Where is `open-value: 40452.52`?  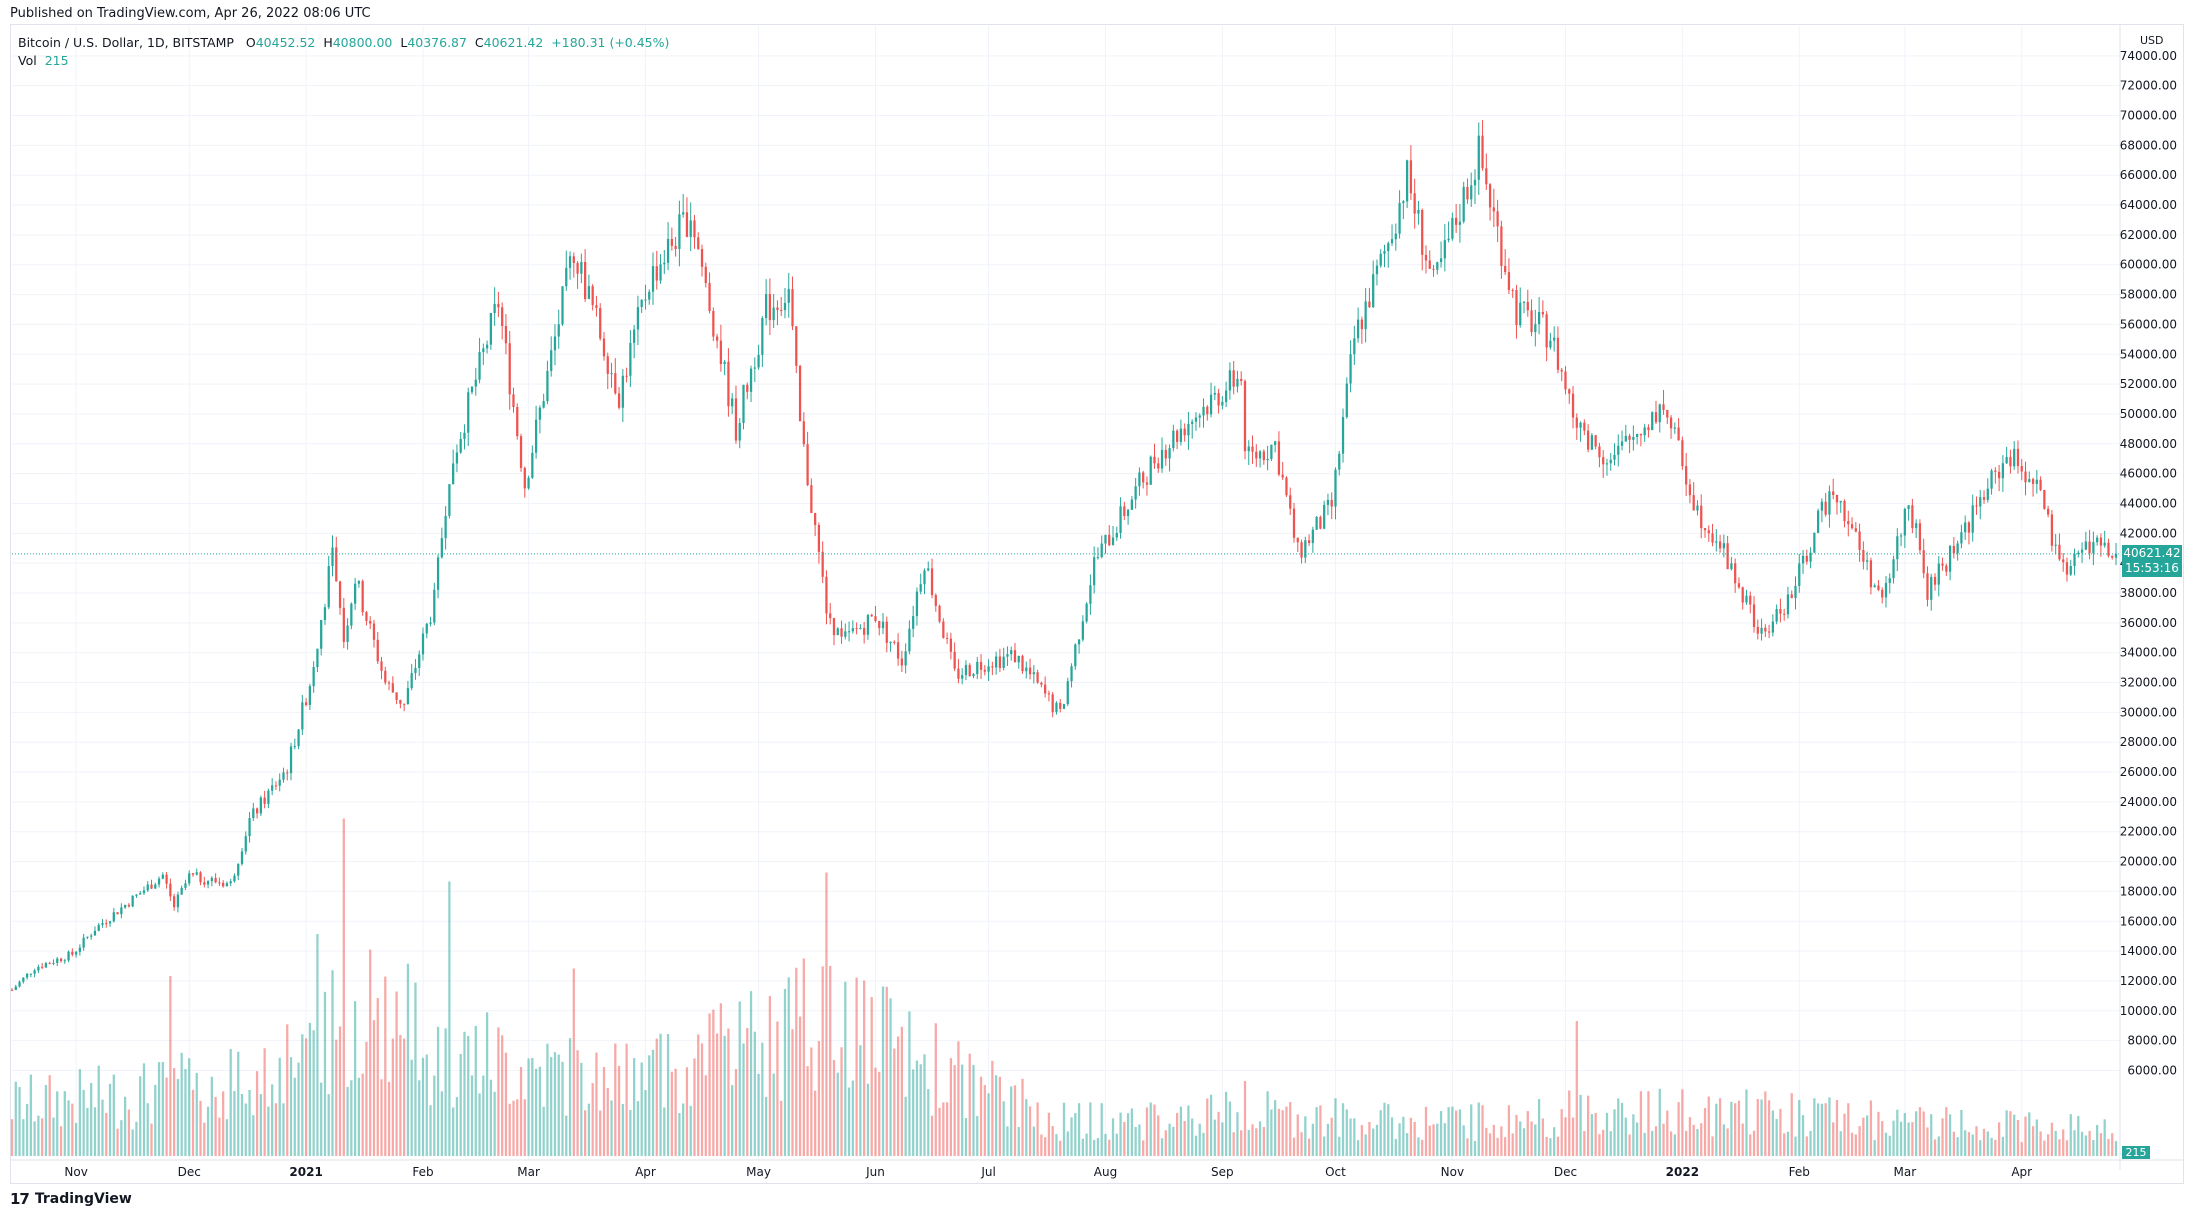 open-value: 40452.52 is located at coordinates (285, 42).